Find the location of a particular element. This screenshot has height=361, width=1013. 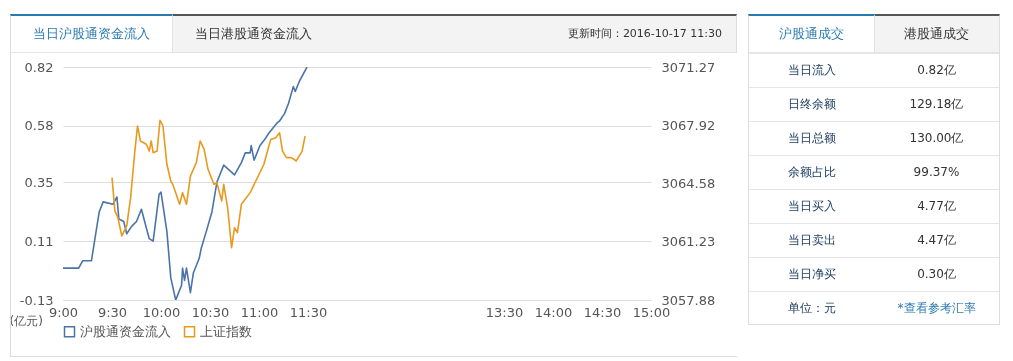

y-tick-label: 0.35 is located at coordinates (39, 182).